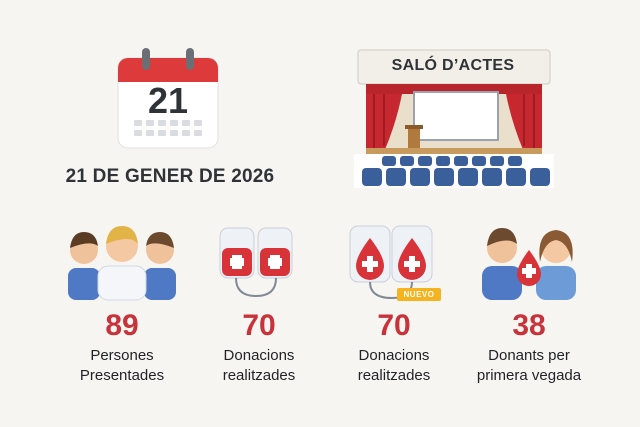 The height and width of the screenshot is (427, 640). Describe the element at coordinates (122, 325) in the screenshot. I see `stat-value-presented: 89` at that location.